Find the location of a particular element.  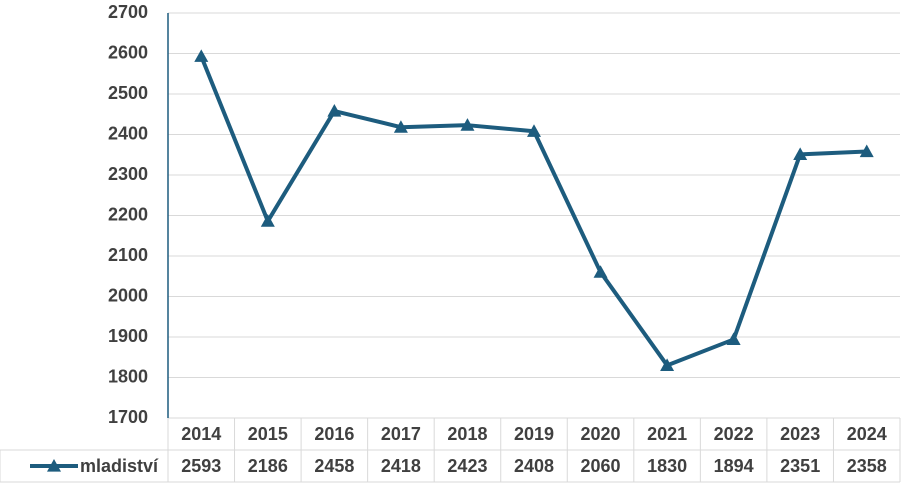

x-tick-label: 2022 is located at coordinates (734, 434).